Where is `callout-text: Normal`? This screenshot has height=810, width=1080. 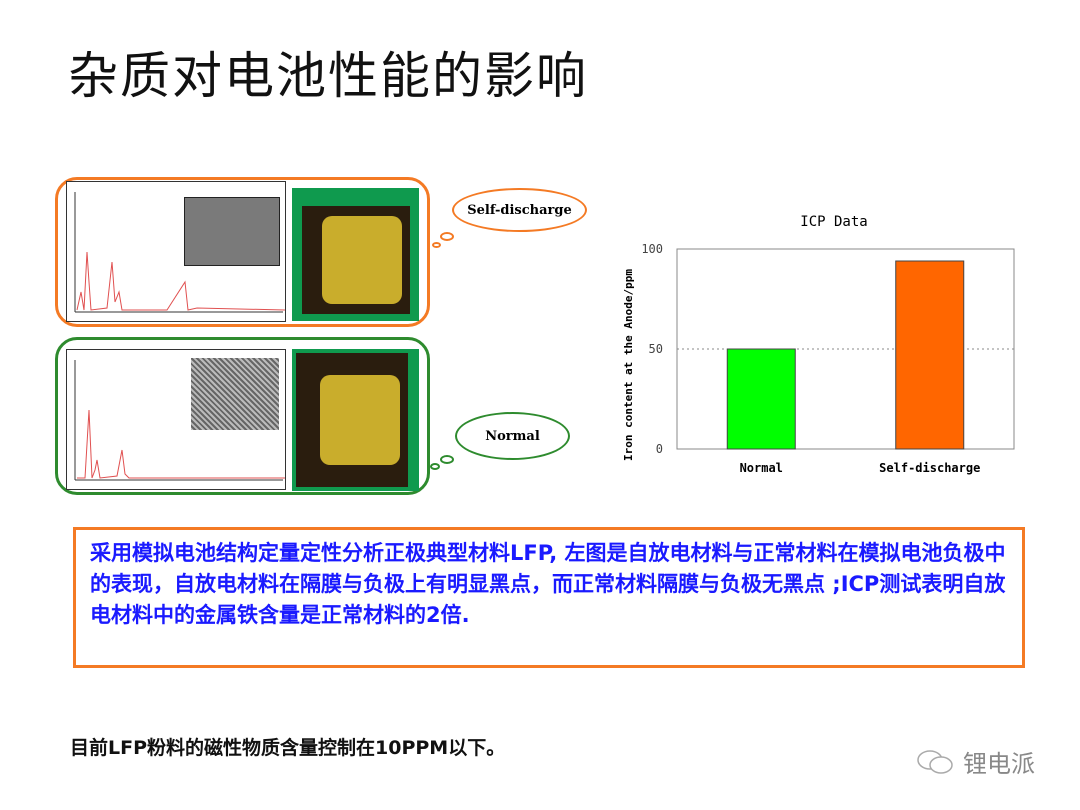
callout-text: Normal is located at coordinates (512, 436).